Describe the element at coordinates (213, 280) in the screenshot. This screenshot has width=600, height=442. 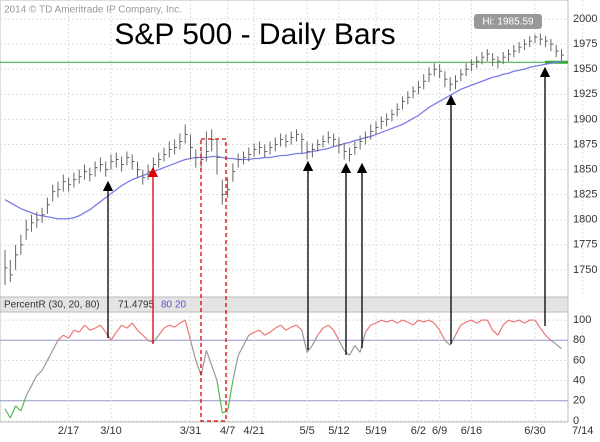
I see `highlight-box` at that location.